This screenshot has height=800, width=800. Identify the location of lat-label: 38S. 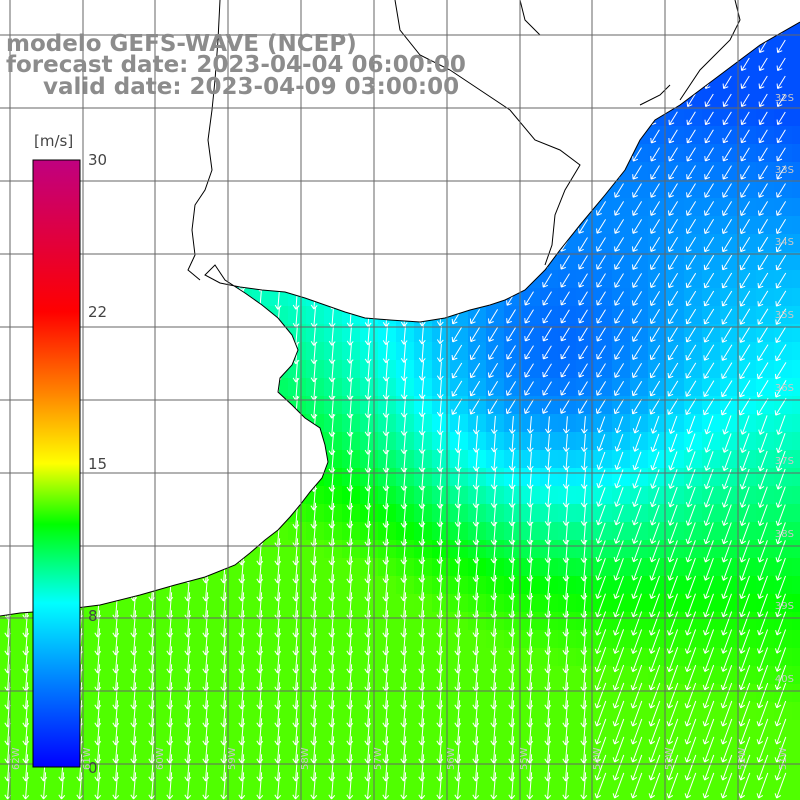
(784, 534).